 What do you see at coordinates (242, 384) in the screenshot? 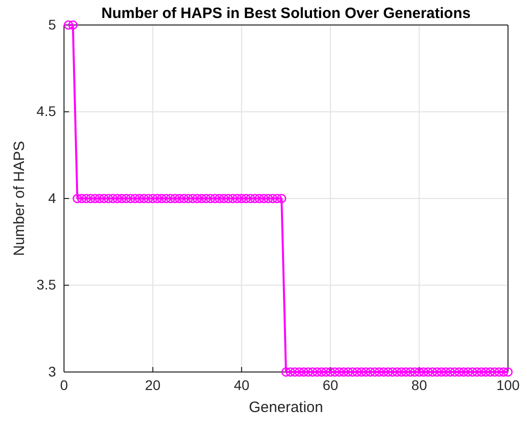
I see `x-tick-label: 40` at bounding box center [242, 384].